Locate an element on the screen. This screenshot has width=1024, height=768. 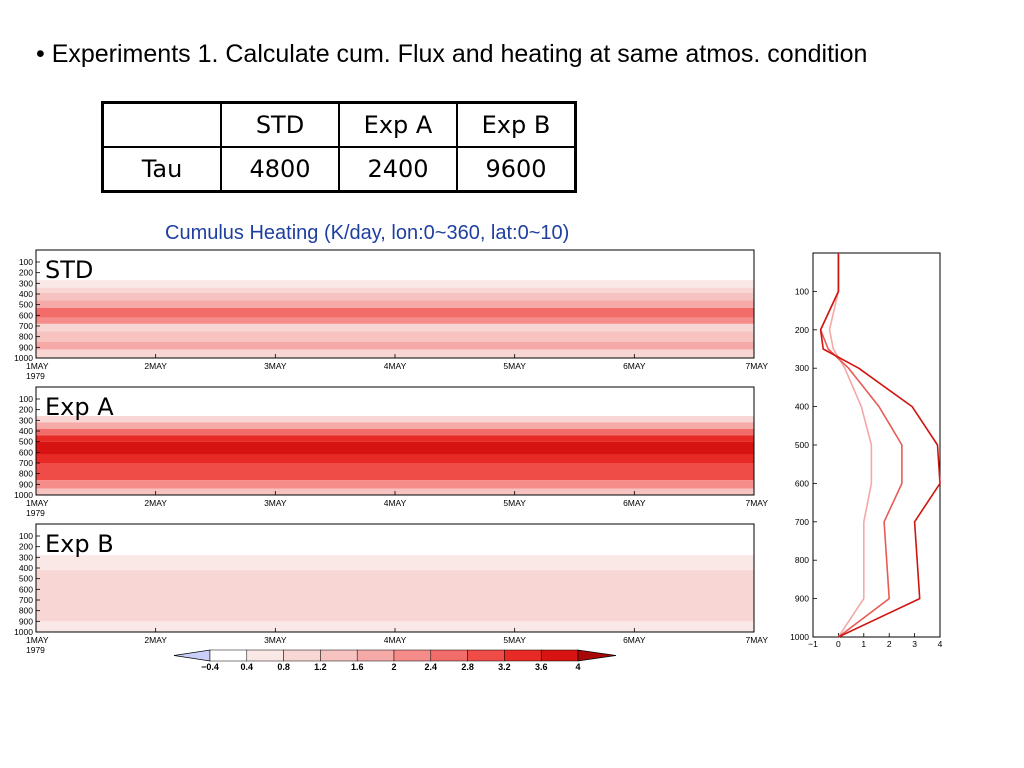
profile-y-tick-label: 800 is located at coordinates (802, 560).